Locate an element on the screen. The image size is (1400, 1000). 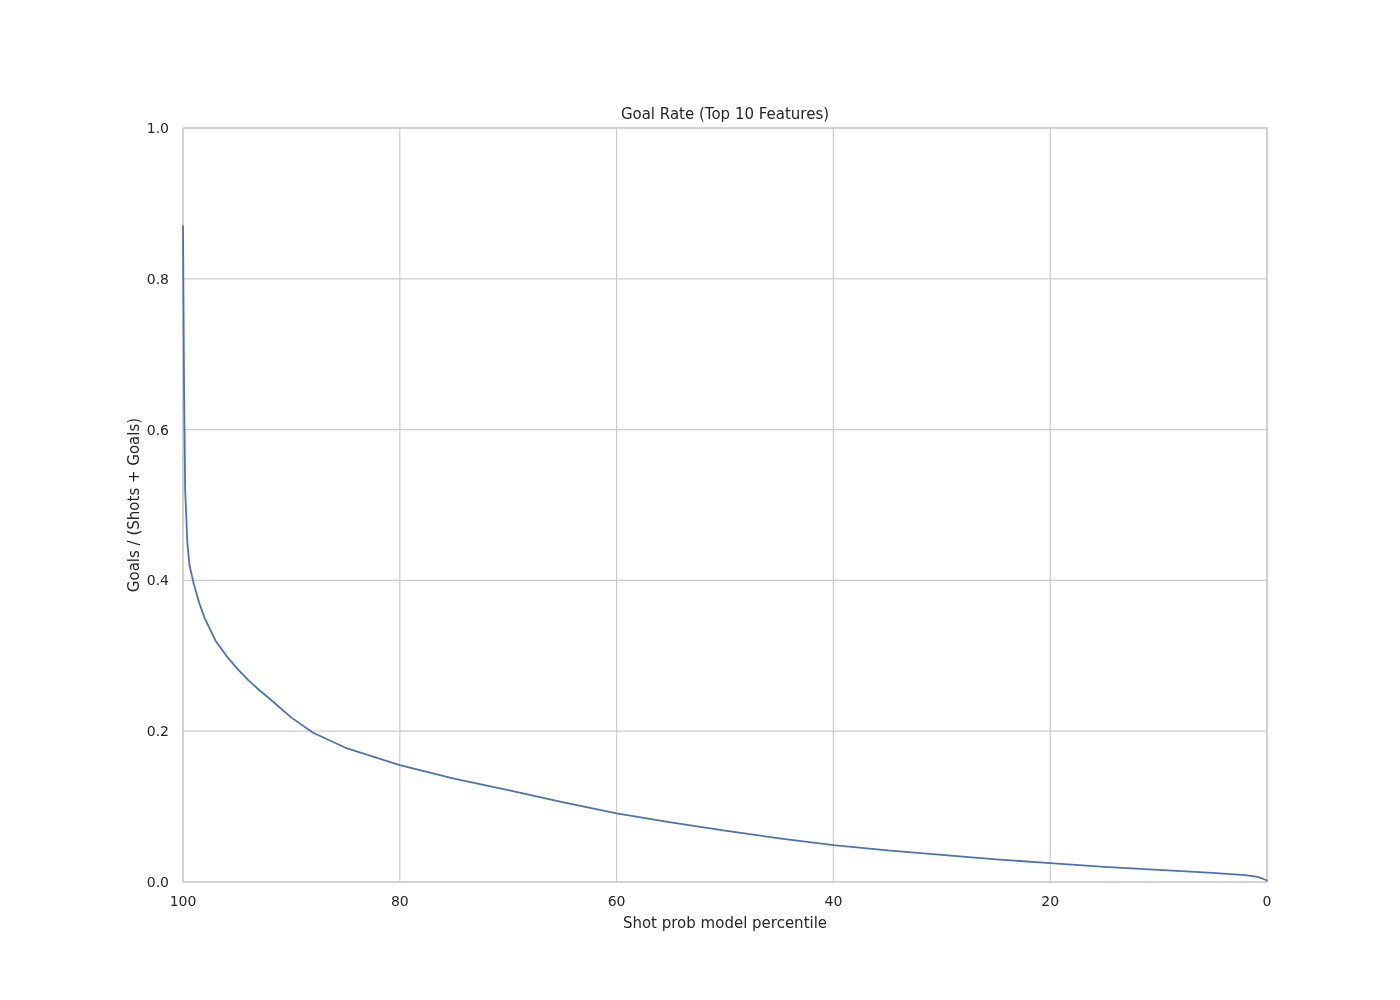
x-tick-label: 0 is located at coordinates (1267, 901).